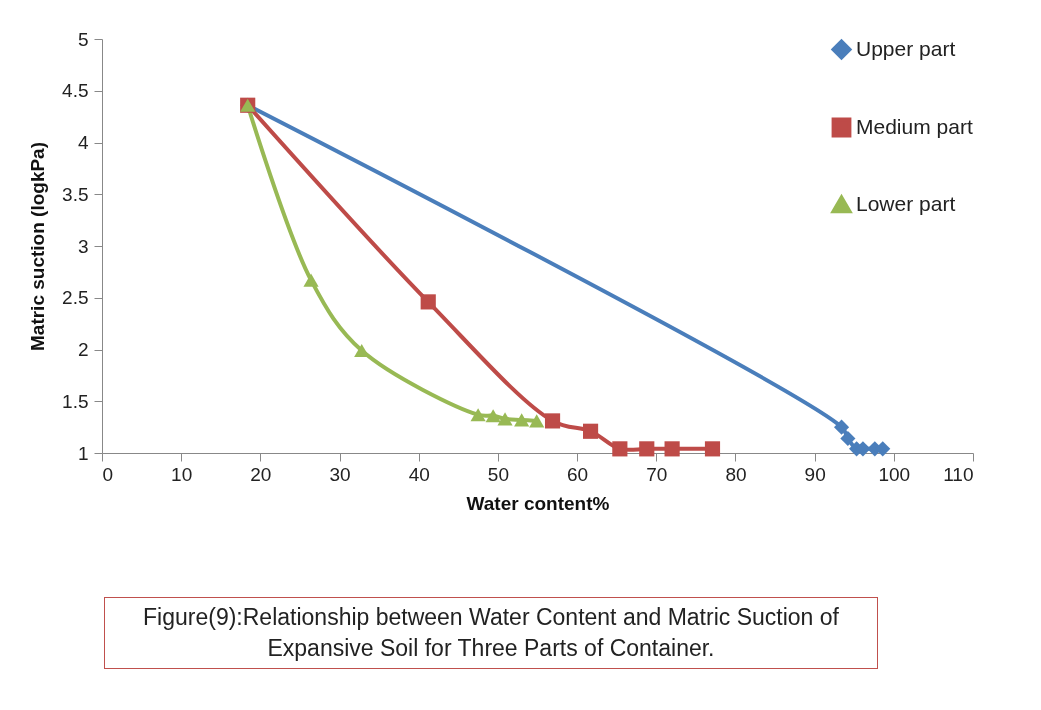  What do you see at coordinates (340, 474) in the screenshot?
I see `x-tick-label: 30` at bounding box center [340, 474].